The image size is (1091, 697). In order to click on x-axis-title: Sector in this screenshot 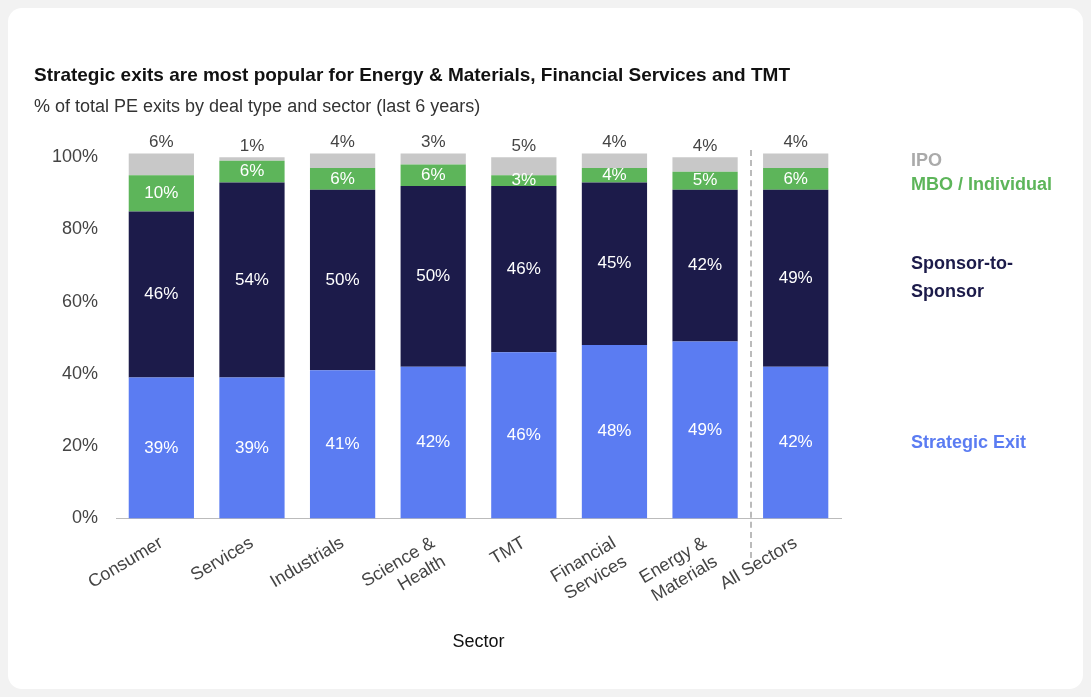, I will do `click(478, 641)`.